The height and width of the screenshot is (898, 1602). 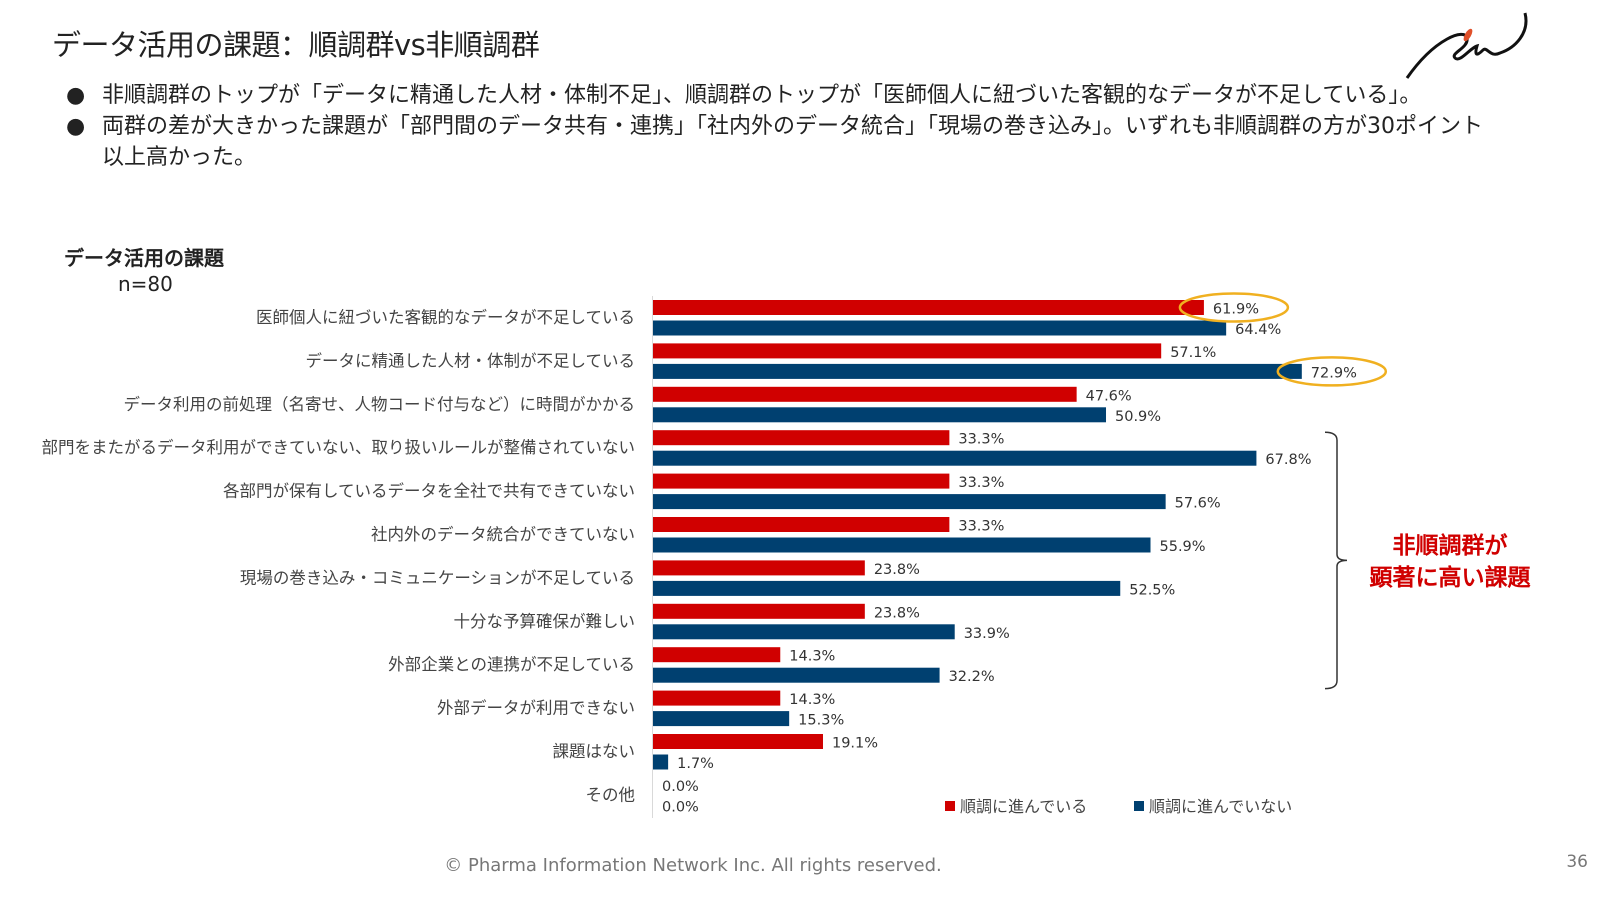 I want to click on data-label: 61.9%, so click(x=1236, y=310).